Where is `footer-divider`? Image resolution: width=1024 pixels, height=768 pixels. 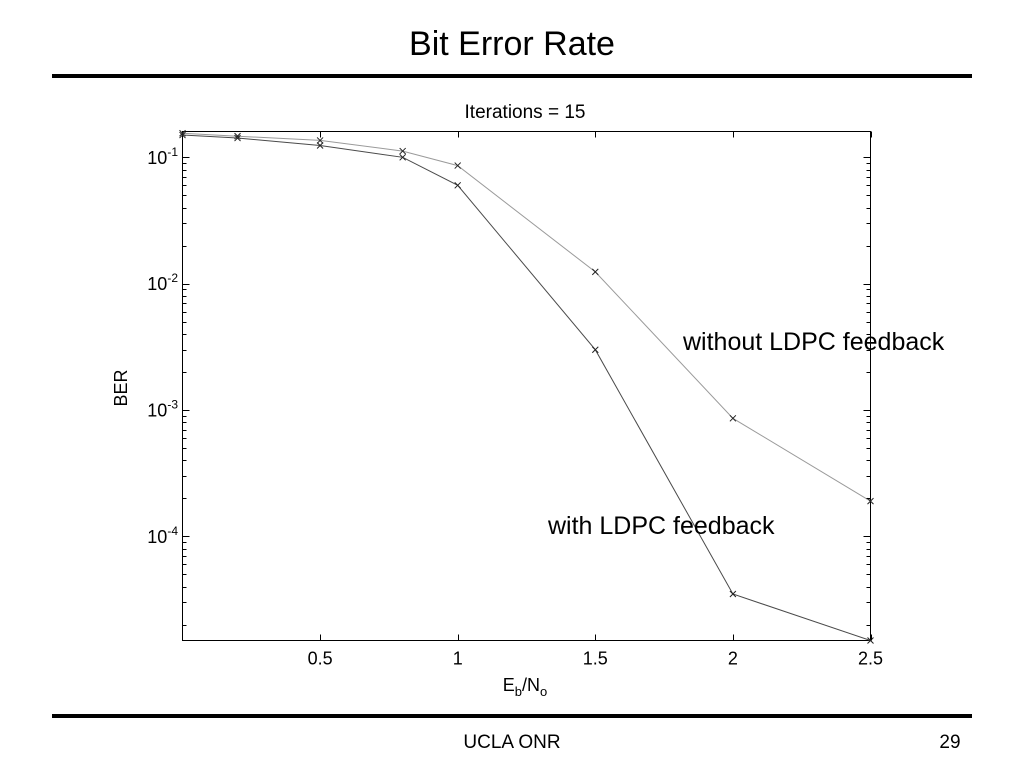 footer-divider is located at coordinates (512, 716).